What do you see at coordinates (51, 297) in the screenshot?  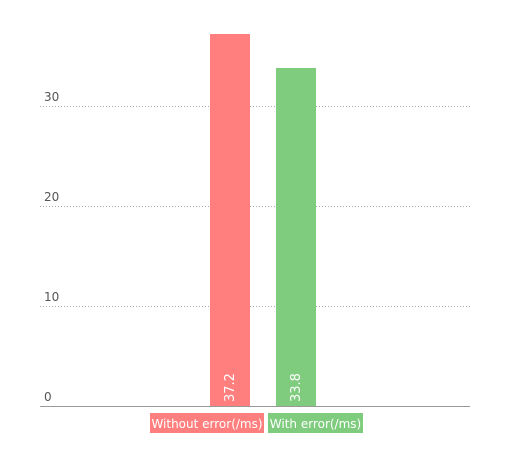 I see `y-tick-label: 10` at bounding box center [51, 297].